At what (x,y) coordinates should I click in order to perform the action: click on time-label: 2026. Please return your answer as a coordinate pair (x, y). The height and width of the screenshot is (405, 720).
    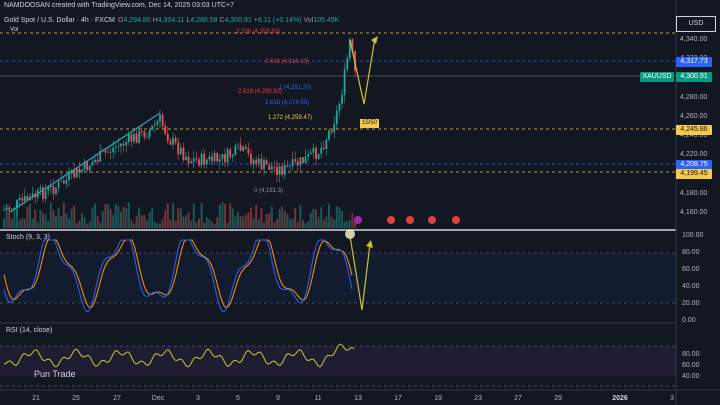
    Looking at the image, I should click on (620, 398).